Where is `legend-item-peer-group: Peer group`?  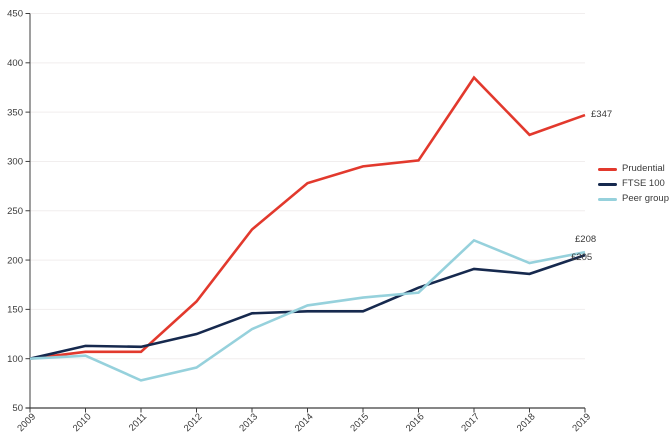
legend-item-peer-group: Peer group is located at coordinates (633, 199).